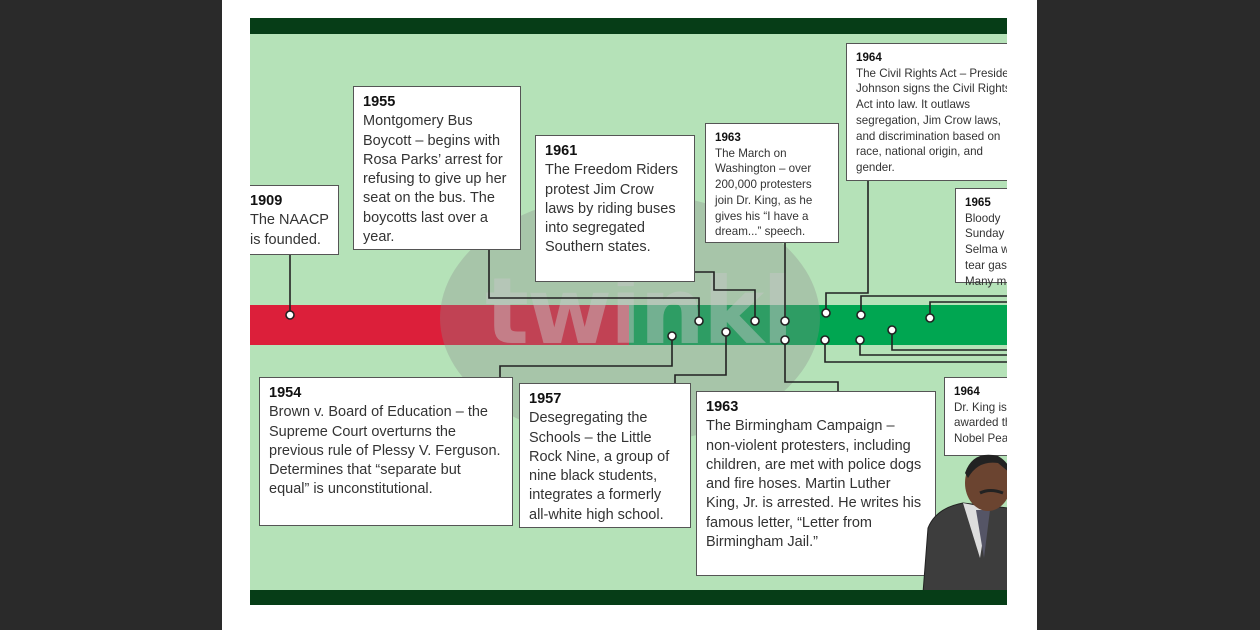 The height and width of the screenshot is (630, 1260). Describe the element at coordinates (628, 597) in the screenshot. I see `bottom-band` at that location.